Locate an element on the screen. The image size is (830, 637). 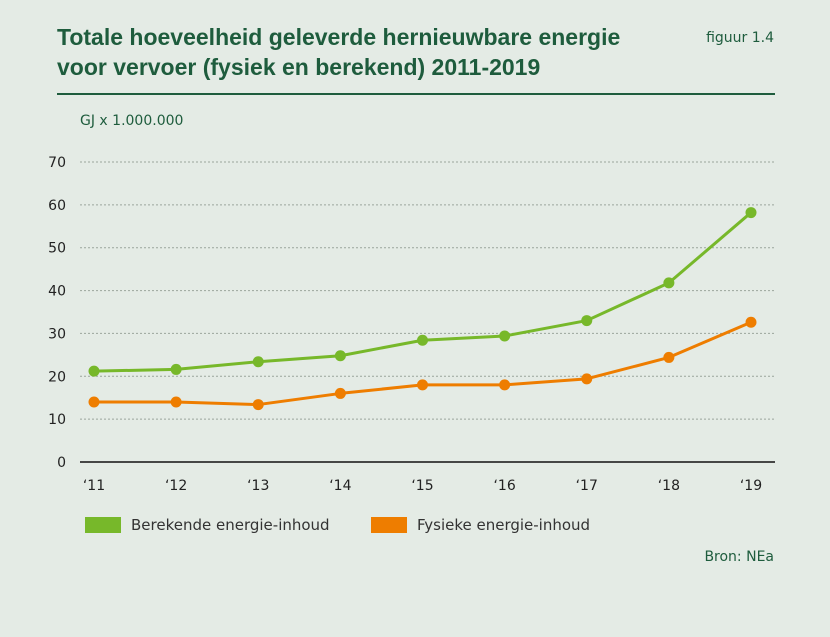
x-tick-label: ‘16 is located at coordinates (504, 486).